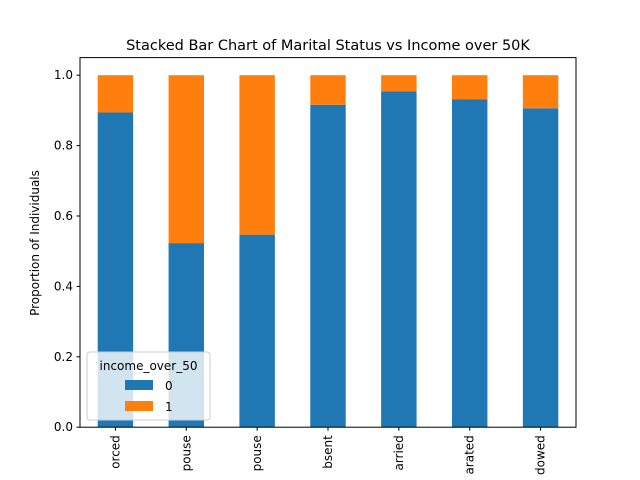  Describe the element at coordinates (169, 407) in the screenshot. I see `legend-label-1: 1` at that location.